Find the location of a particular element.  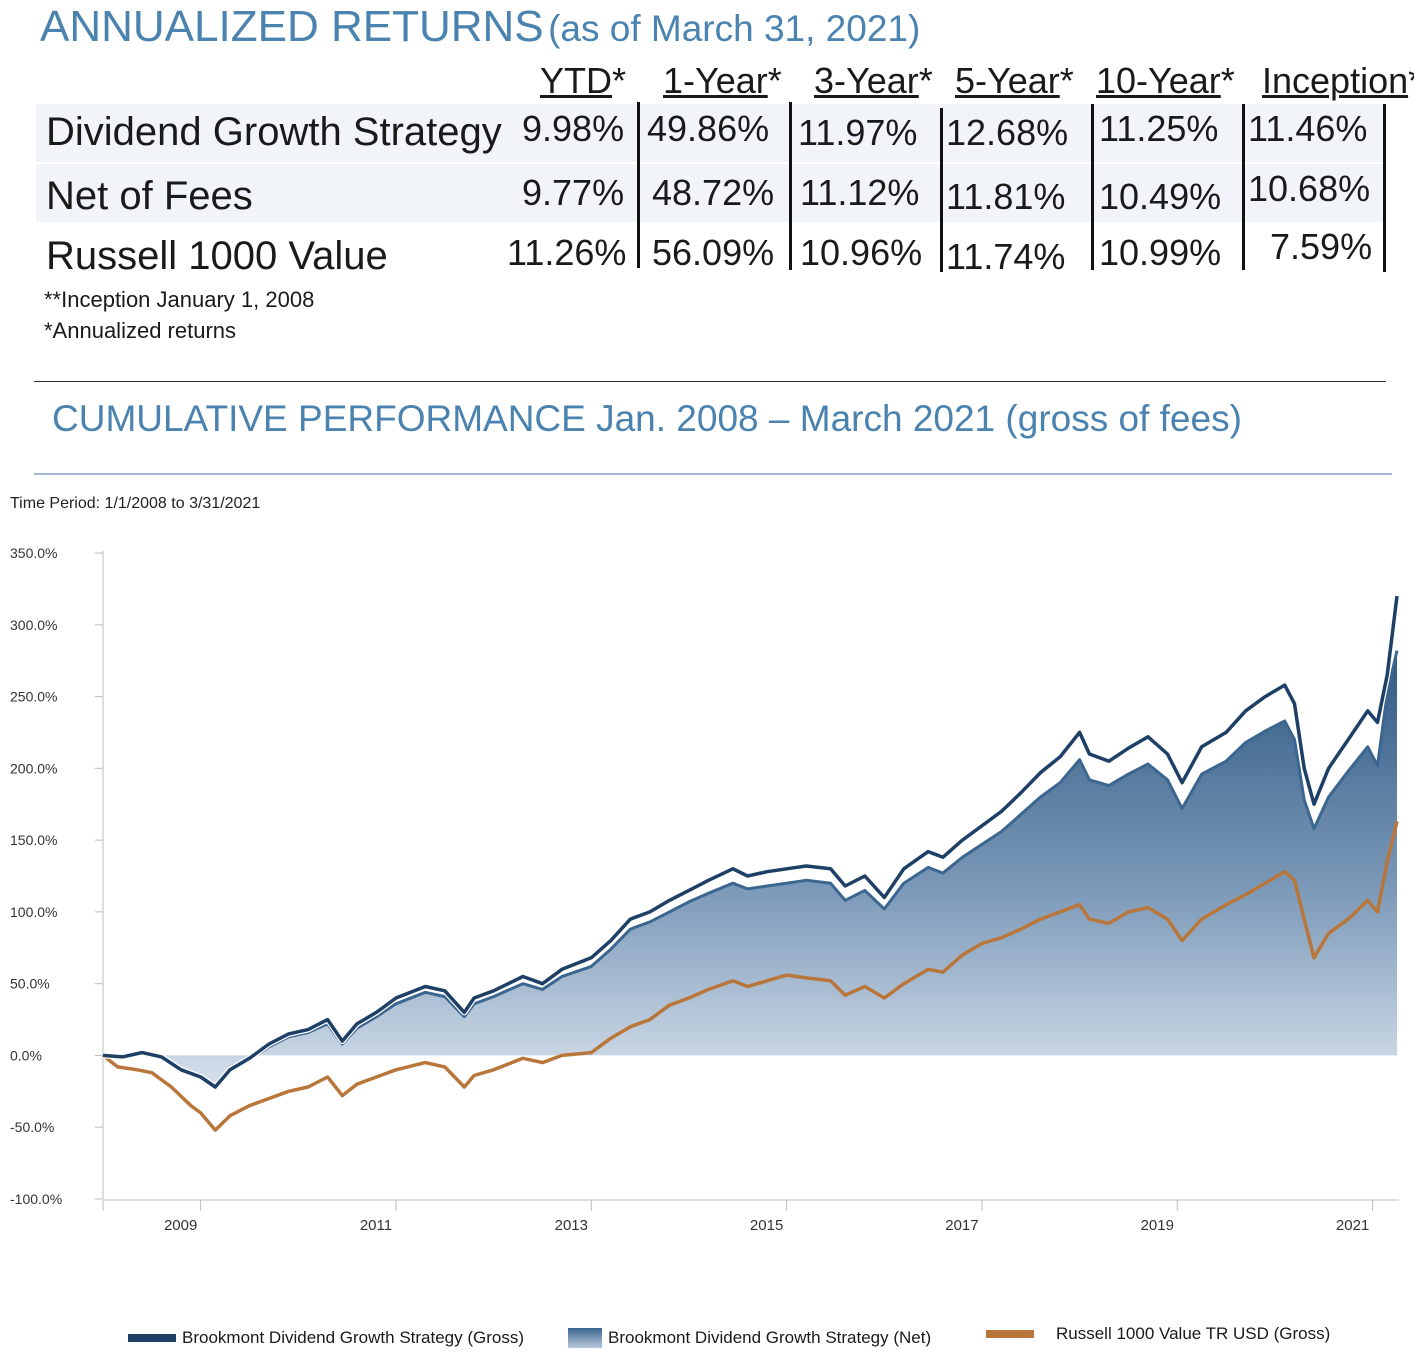

y-tick-label: 200.0% is located at coordinates (33, 768).